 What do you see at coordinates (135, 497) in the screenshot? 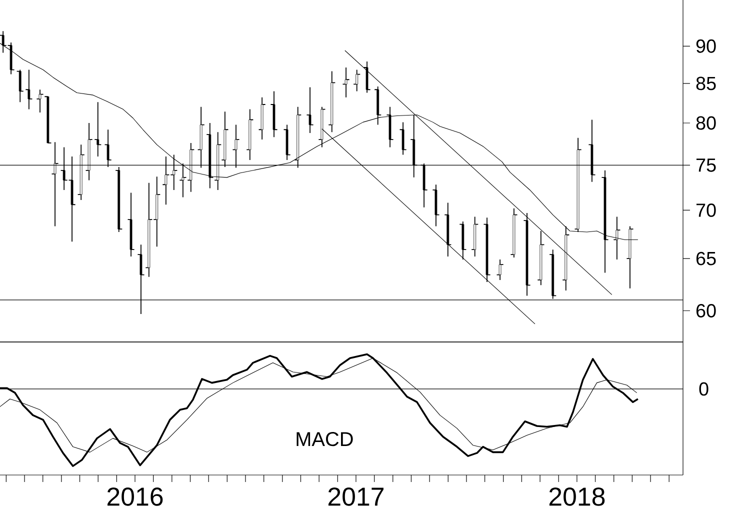
I see `x-tick-label: 2016` at bounding box center [135, 497].